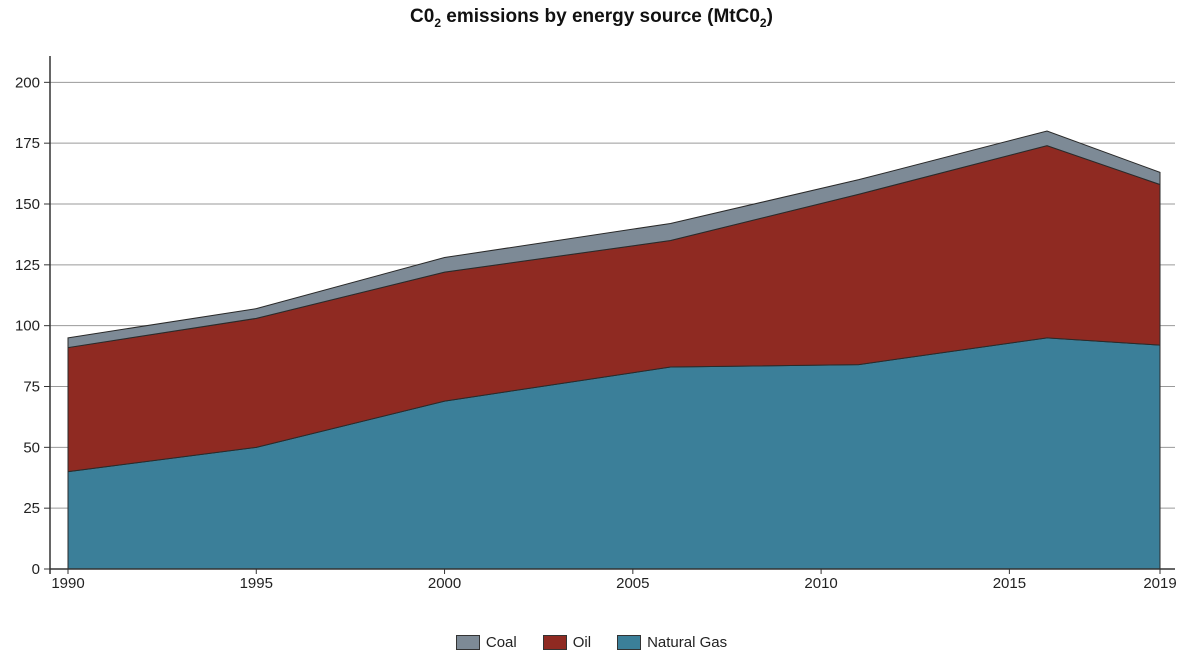 The height and width of the screenshot is (656, 1183). I want to click on x-tick-label-2010: 2010, so click(820, 583).